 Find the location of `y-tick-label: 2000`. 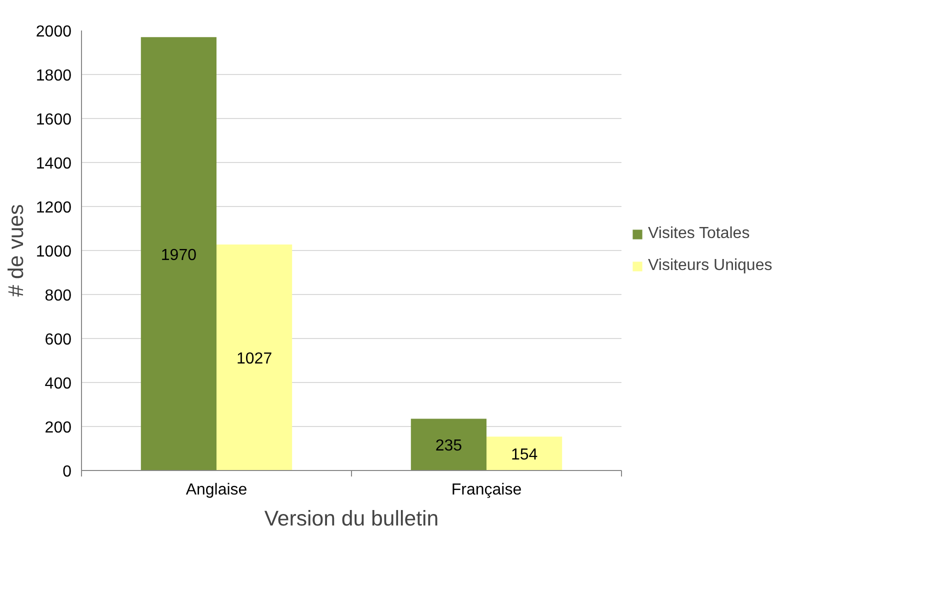

y-tick-label: 2000 is located at coordinates (54, 32).